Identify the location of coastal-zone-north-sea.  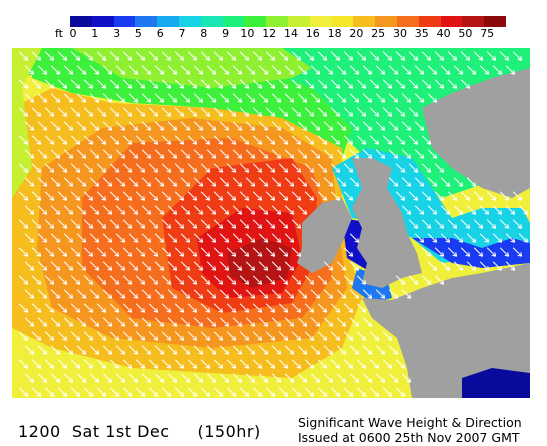
(471, 253).